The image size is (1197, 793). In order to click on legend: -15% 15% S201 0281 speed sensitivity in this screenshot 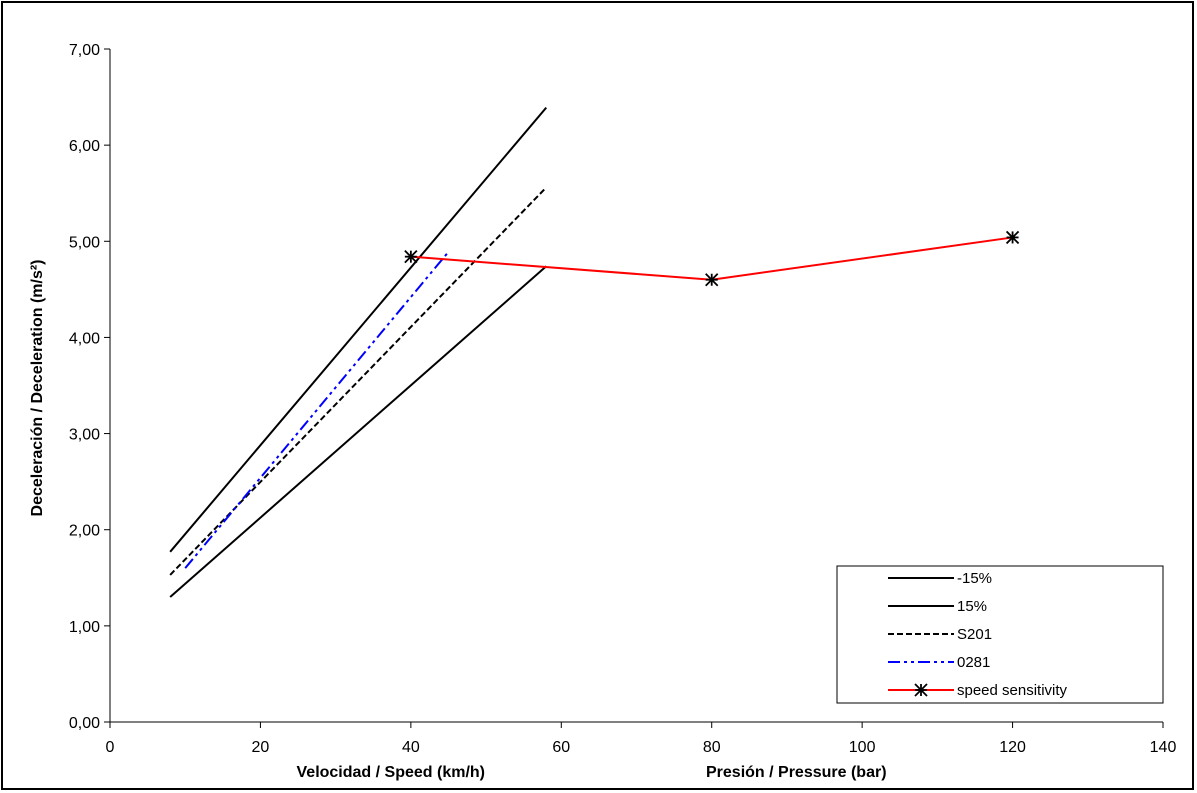, I will do `click(1000, 634)`.